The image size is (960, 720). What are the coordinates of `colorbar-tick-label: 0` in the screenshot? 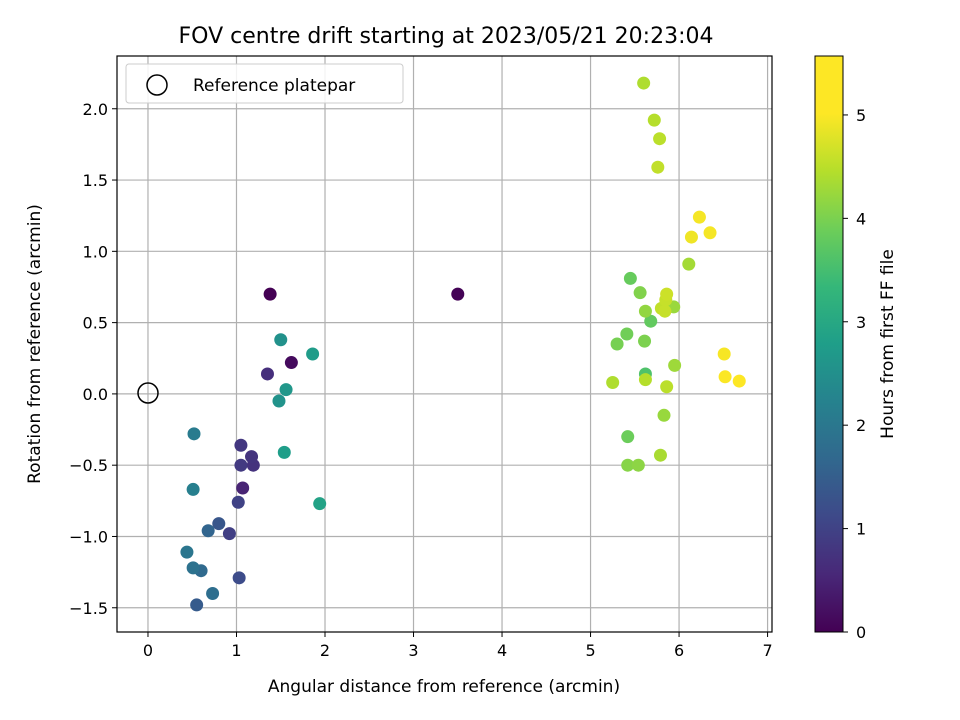 It's located at (861, 632).